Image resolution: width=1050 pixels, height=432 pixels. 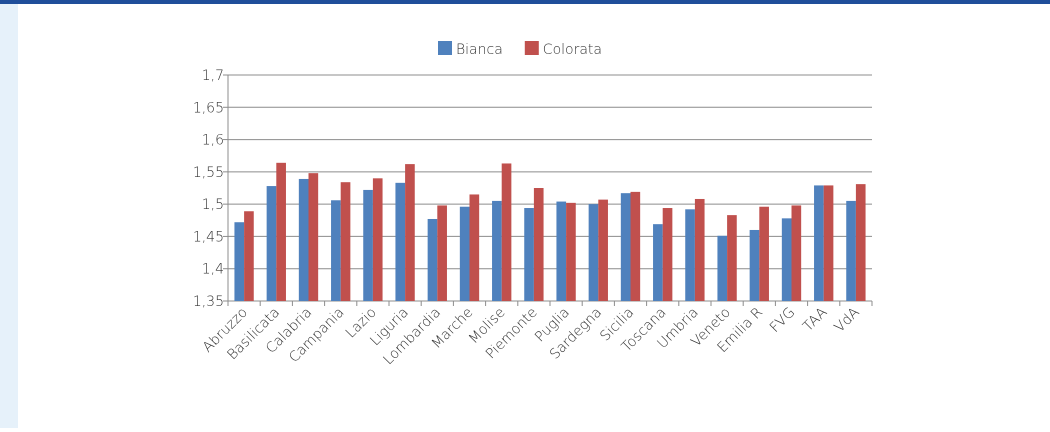 I want to click on y-tick-label: 1,6, so click(x=213, y=141).